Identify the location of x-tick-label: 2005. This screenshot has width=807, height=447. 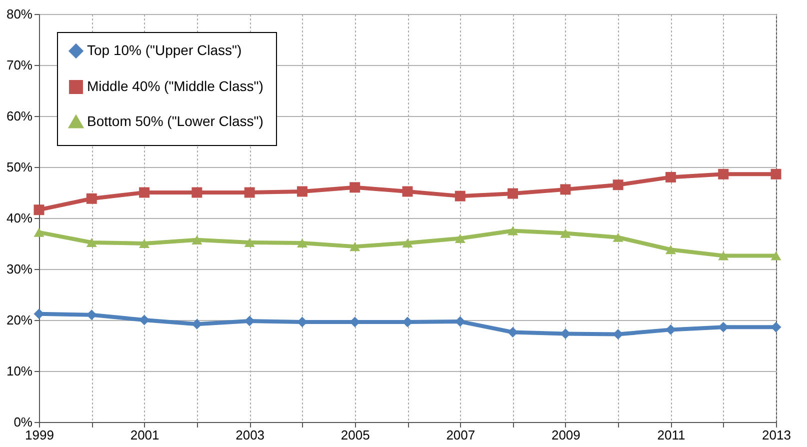
(355, 435).